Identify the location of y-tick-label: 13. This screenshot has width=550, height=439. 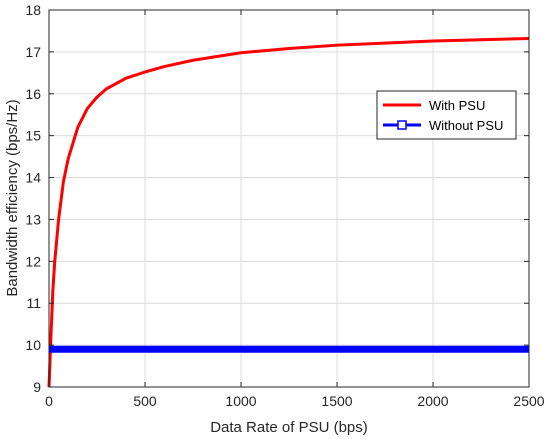
(33, 219).